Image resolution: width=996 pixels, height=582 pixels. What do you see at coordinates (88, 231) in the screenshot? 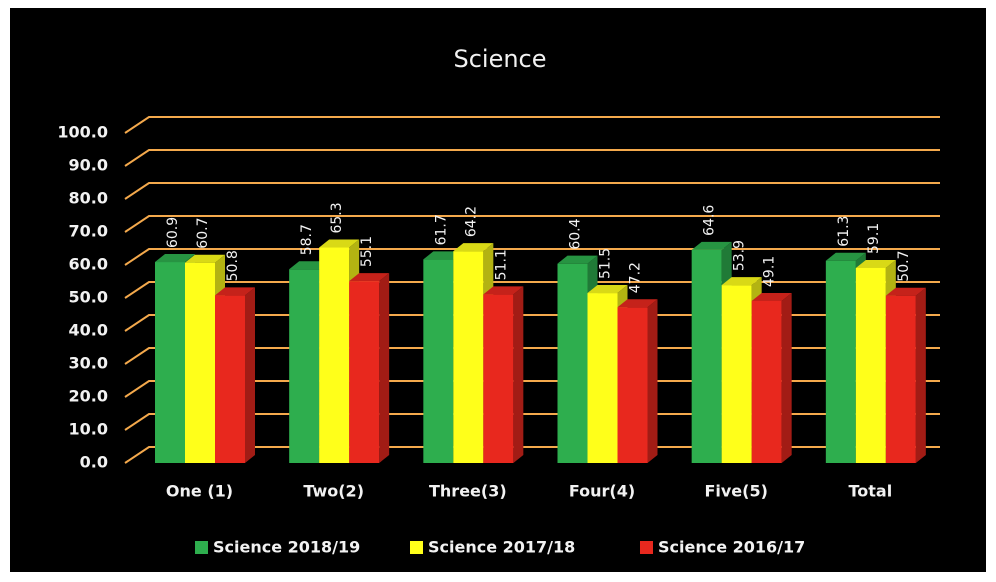
I see `y-tick-label: 70.0` at bounding box center [88, 231].